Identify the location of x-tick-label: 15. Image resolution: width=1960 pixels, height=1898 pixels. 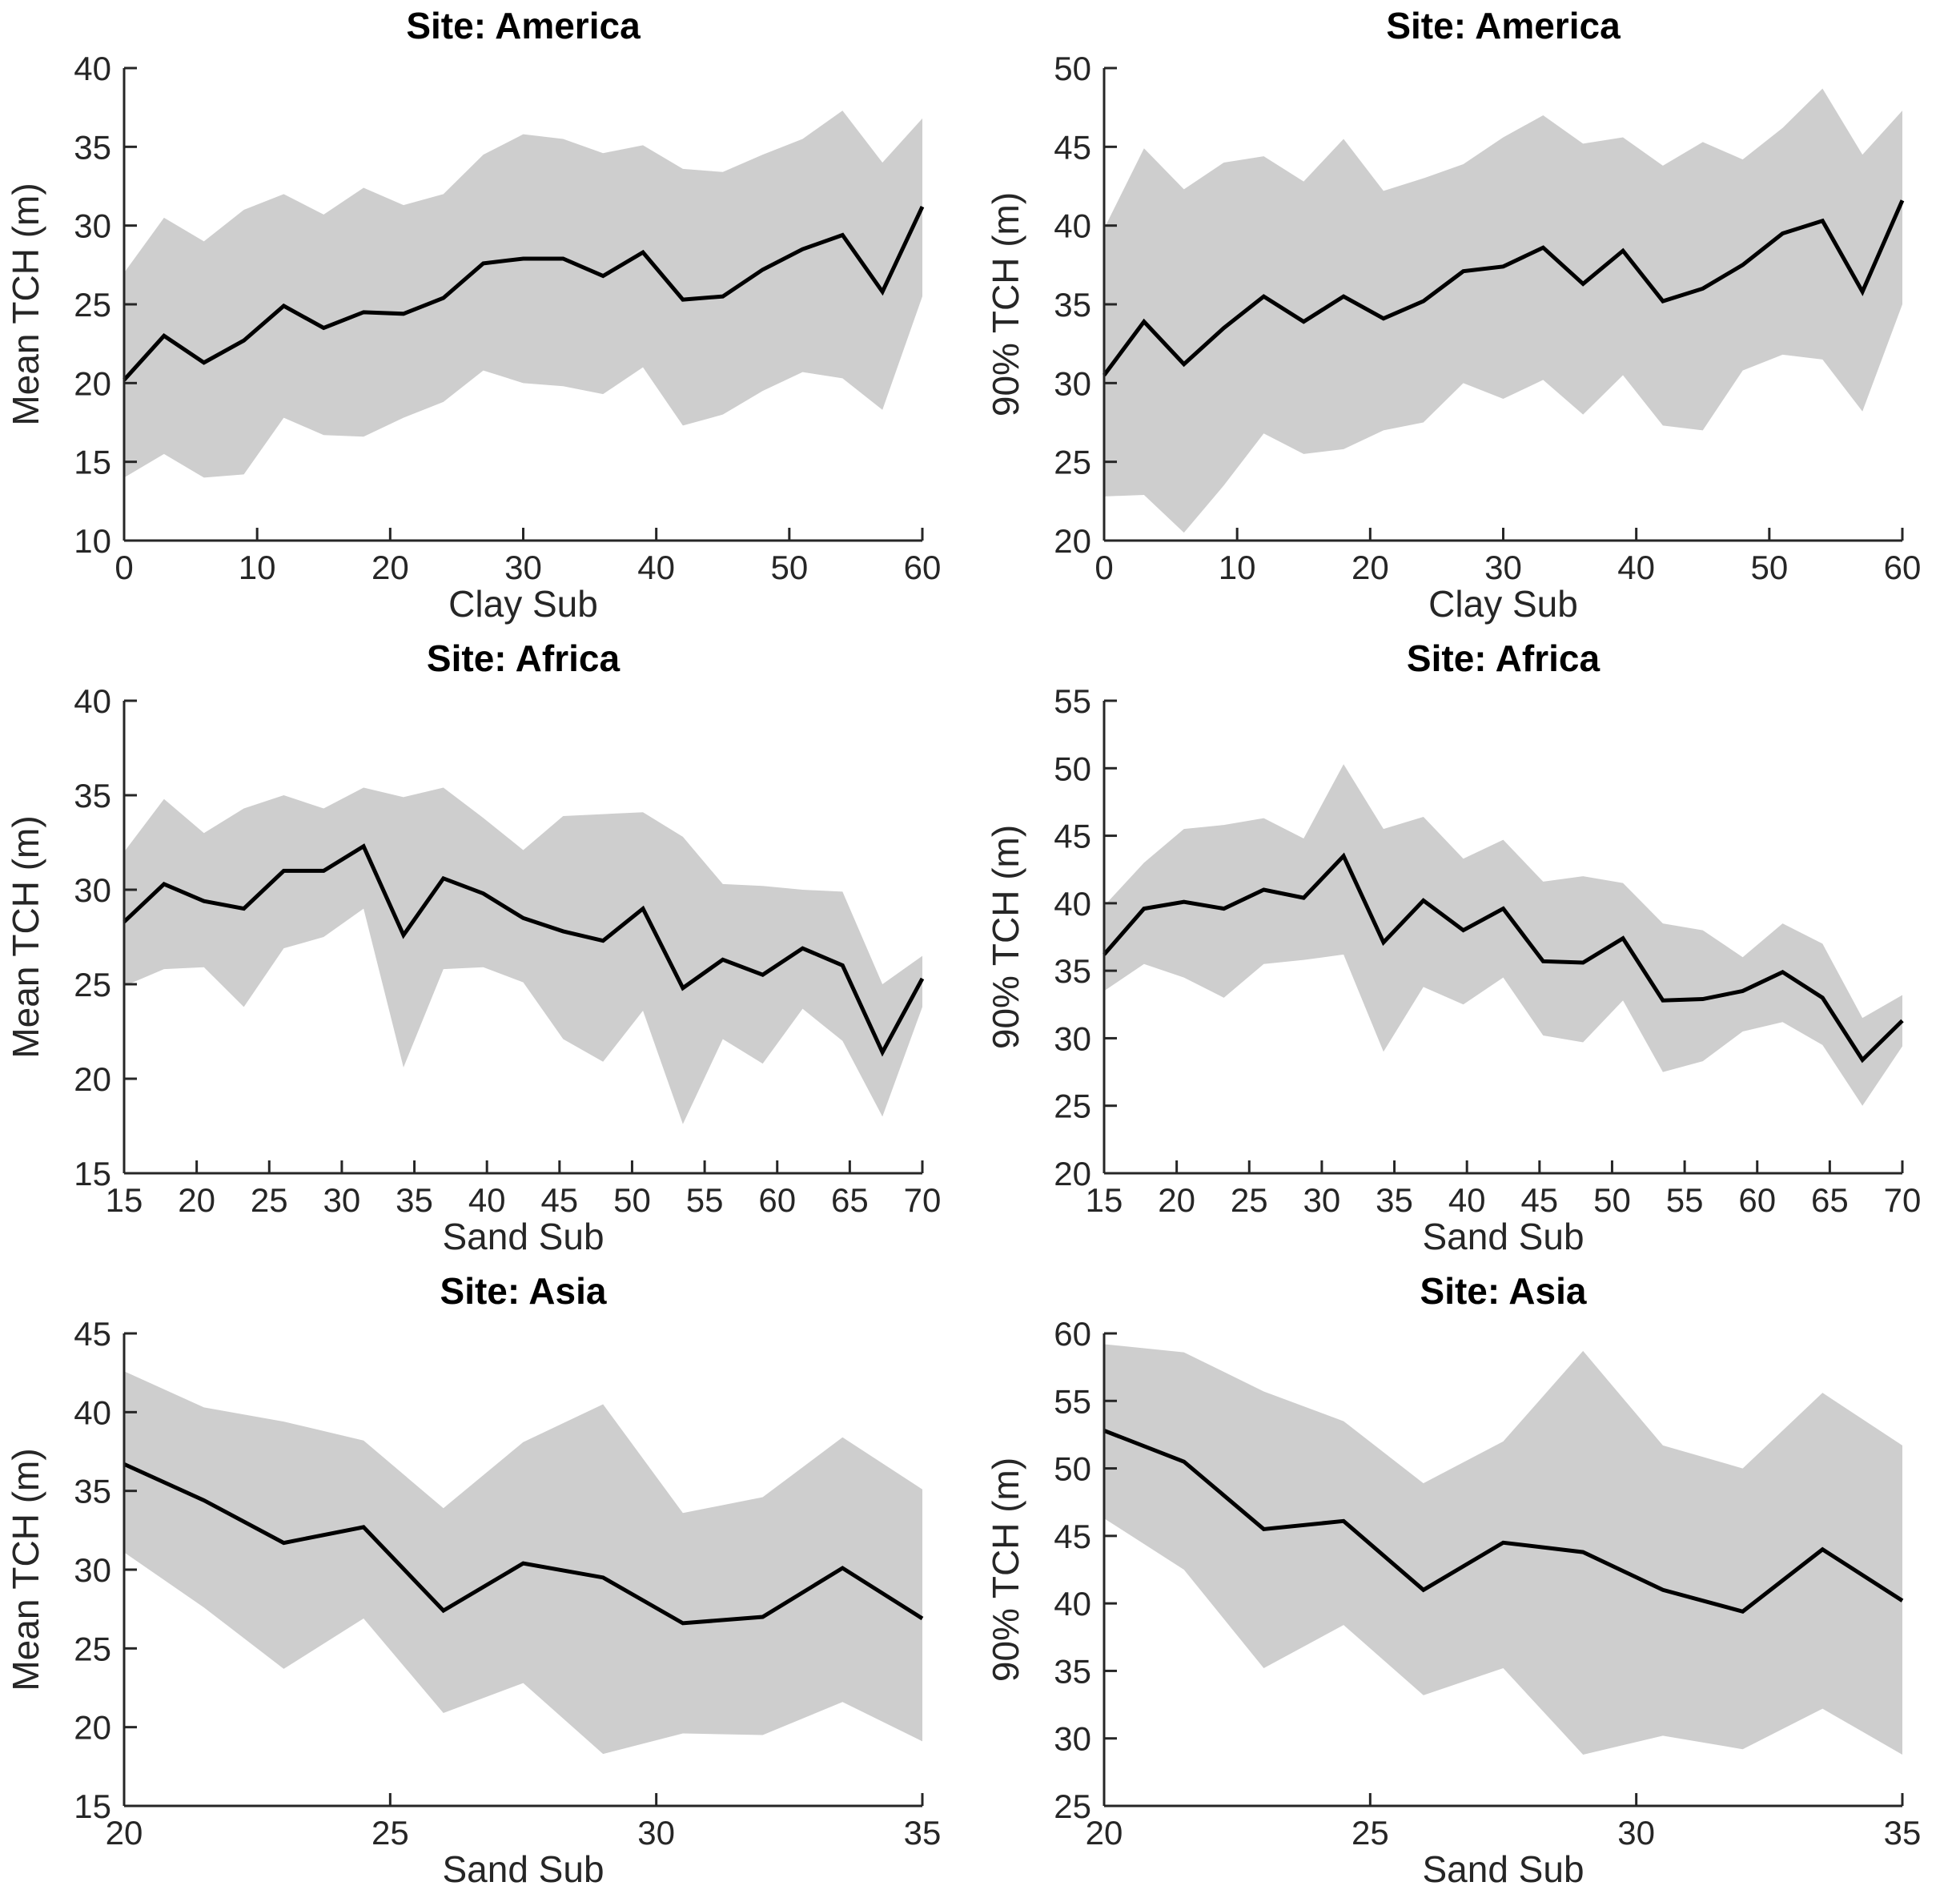
(1105, 1200).